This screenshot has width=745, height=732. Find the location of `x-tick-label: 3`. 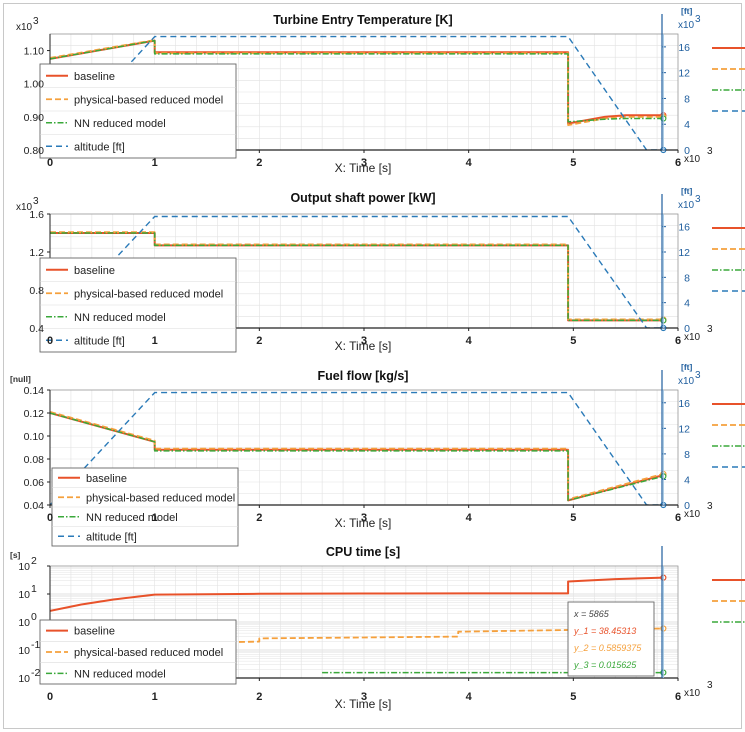

x-tick-label: 3 is located at coordinates (364, 518).